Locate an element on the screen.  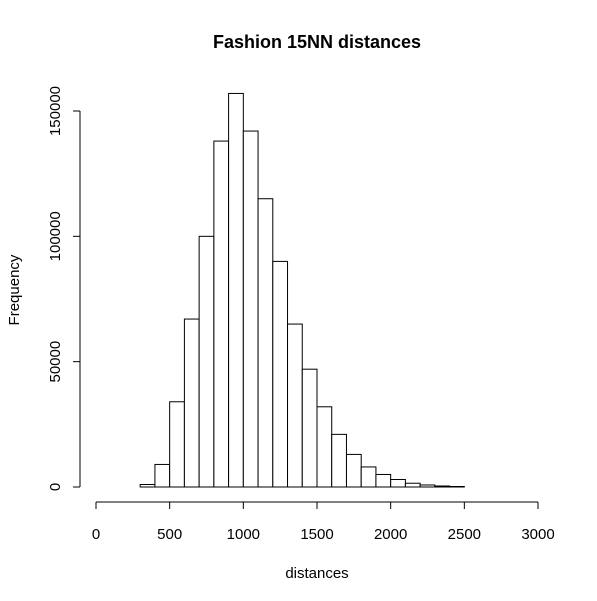
x-tick-label: 500 is located at coordinates (169, 534).